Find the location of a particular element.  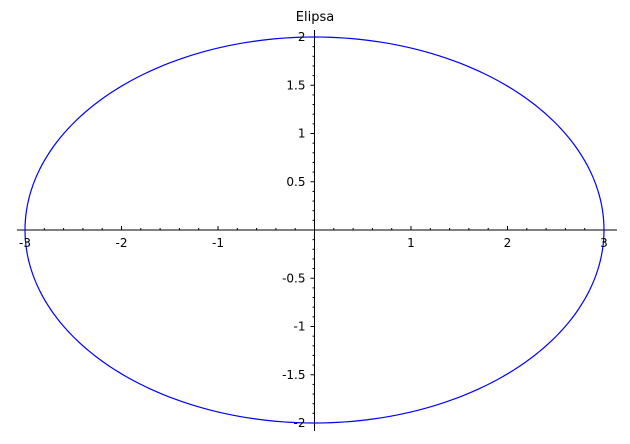

x-tick-label: 2 is located at coordinates (508, 243).